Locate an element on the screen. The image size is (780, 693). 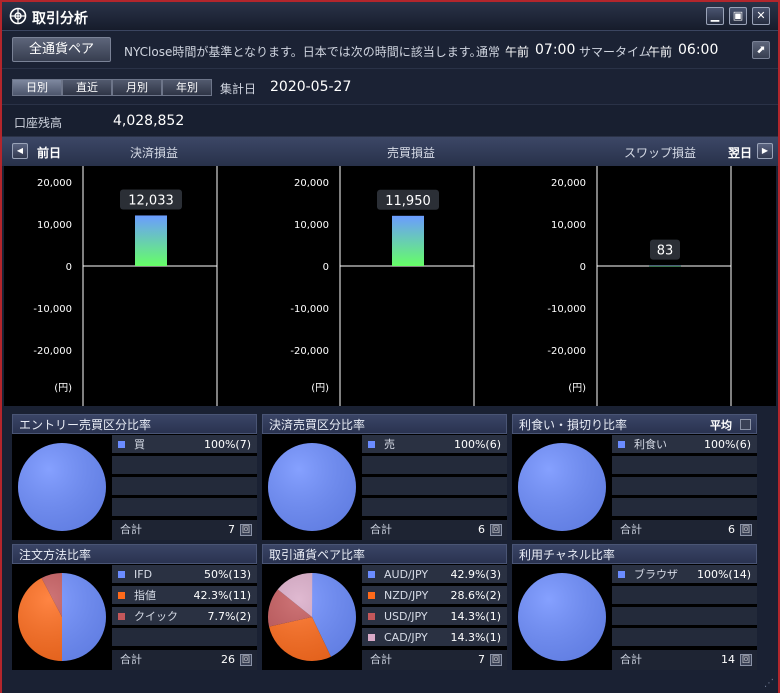
close-button: ✕ is located at coordinates (761, 16).